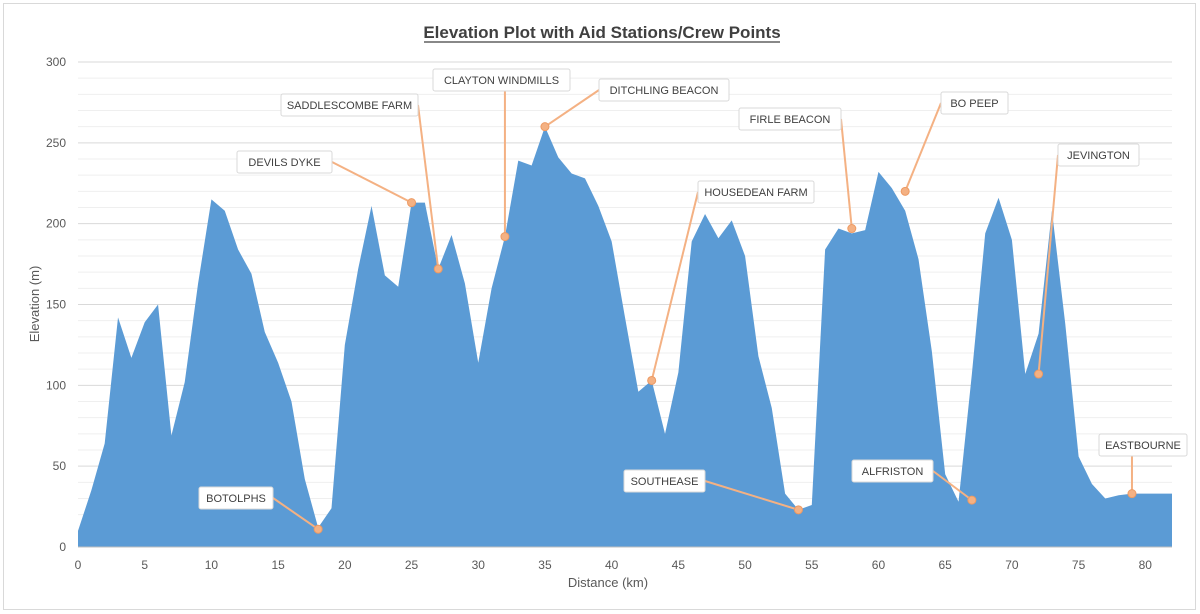  Describe the element at coordinates (34, 304) in the screenshot. I see `y-axis-title: Elevation (m)` at that location.